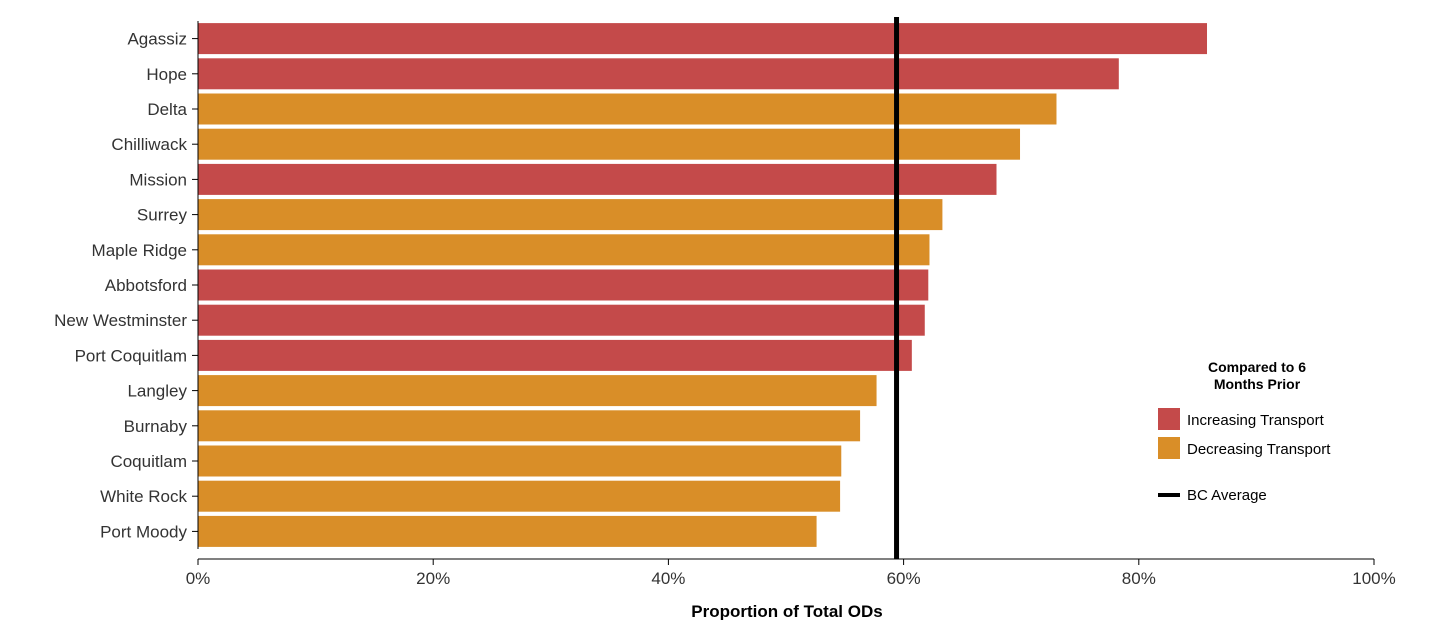 The height and width of the screenshot is (620, 1439). What do you see at coordinates (157, 39) in the screenshot?
I see `y-tick-label: Agassiz` at bounding box center [157, 39].